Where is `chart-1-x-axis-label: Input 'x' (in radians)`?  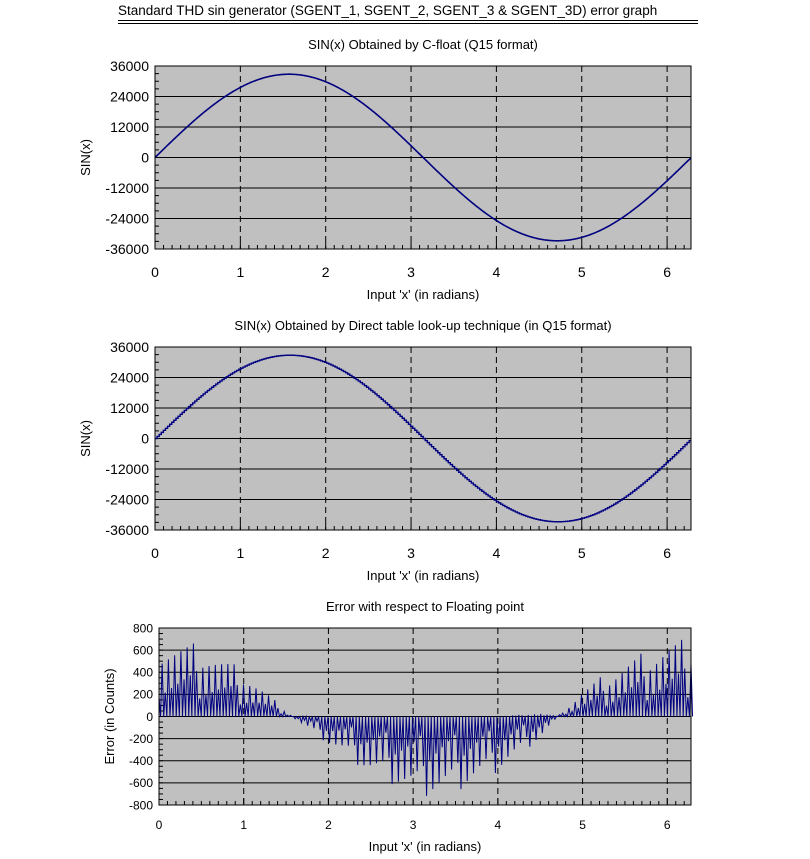 chart-1-x-axis-label: Input 'x' (in radians) is located at coordinates (423, 294).